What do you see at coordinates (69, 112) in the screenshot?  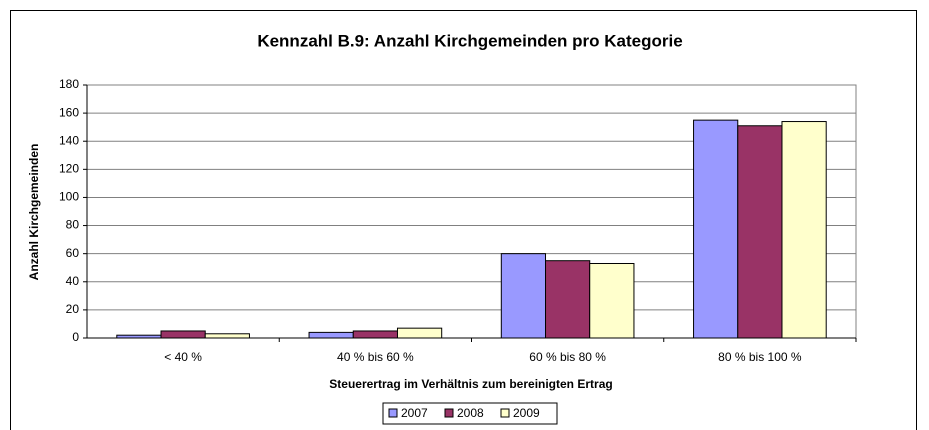 I see `y-tick-label: 160` at bounding box center [69, 112].